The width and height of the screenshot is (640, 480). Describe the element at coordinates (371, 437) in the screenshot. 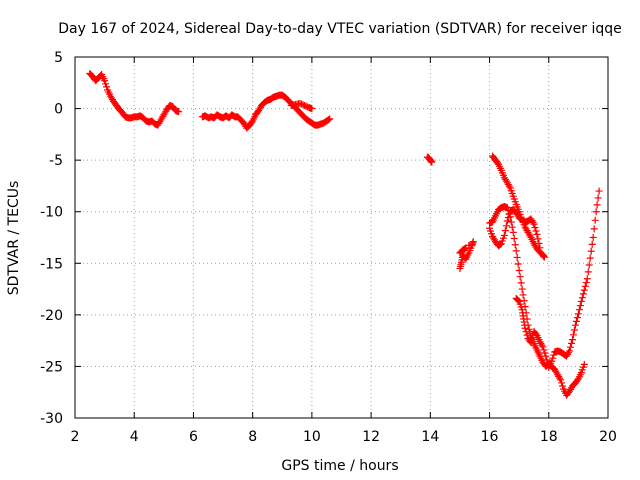

I see `x-tick-label: 12` at that location.